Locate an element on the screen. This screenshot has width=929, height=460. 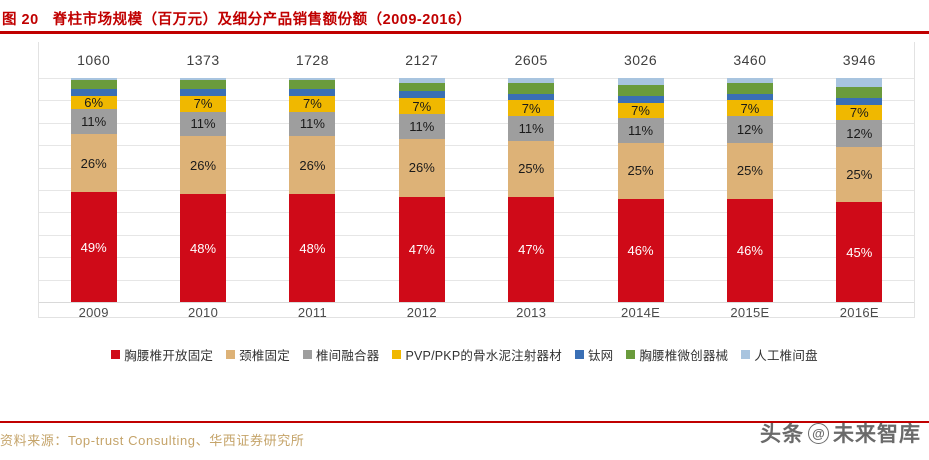
legend-label: 颈椎固定 is located at coordinates (264, 356).